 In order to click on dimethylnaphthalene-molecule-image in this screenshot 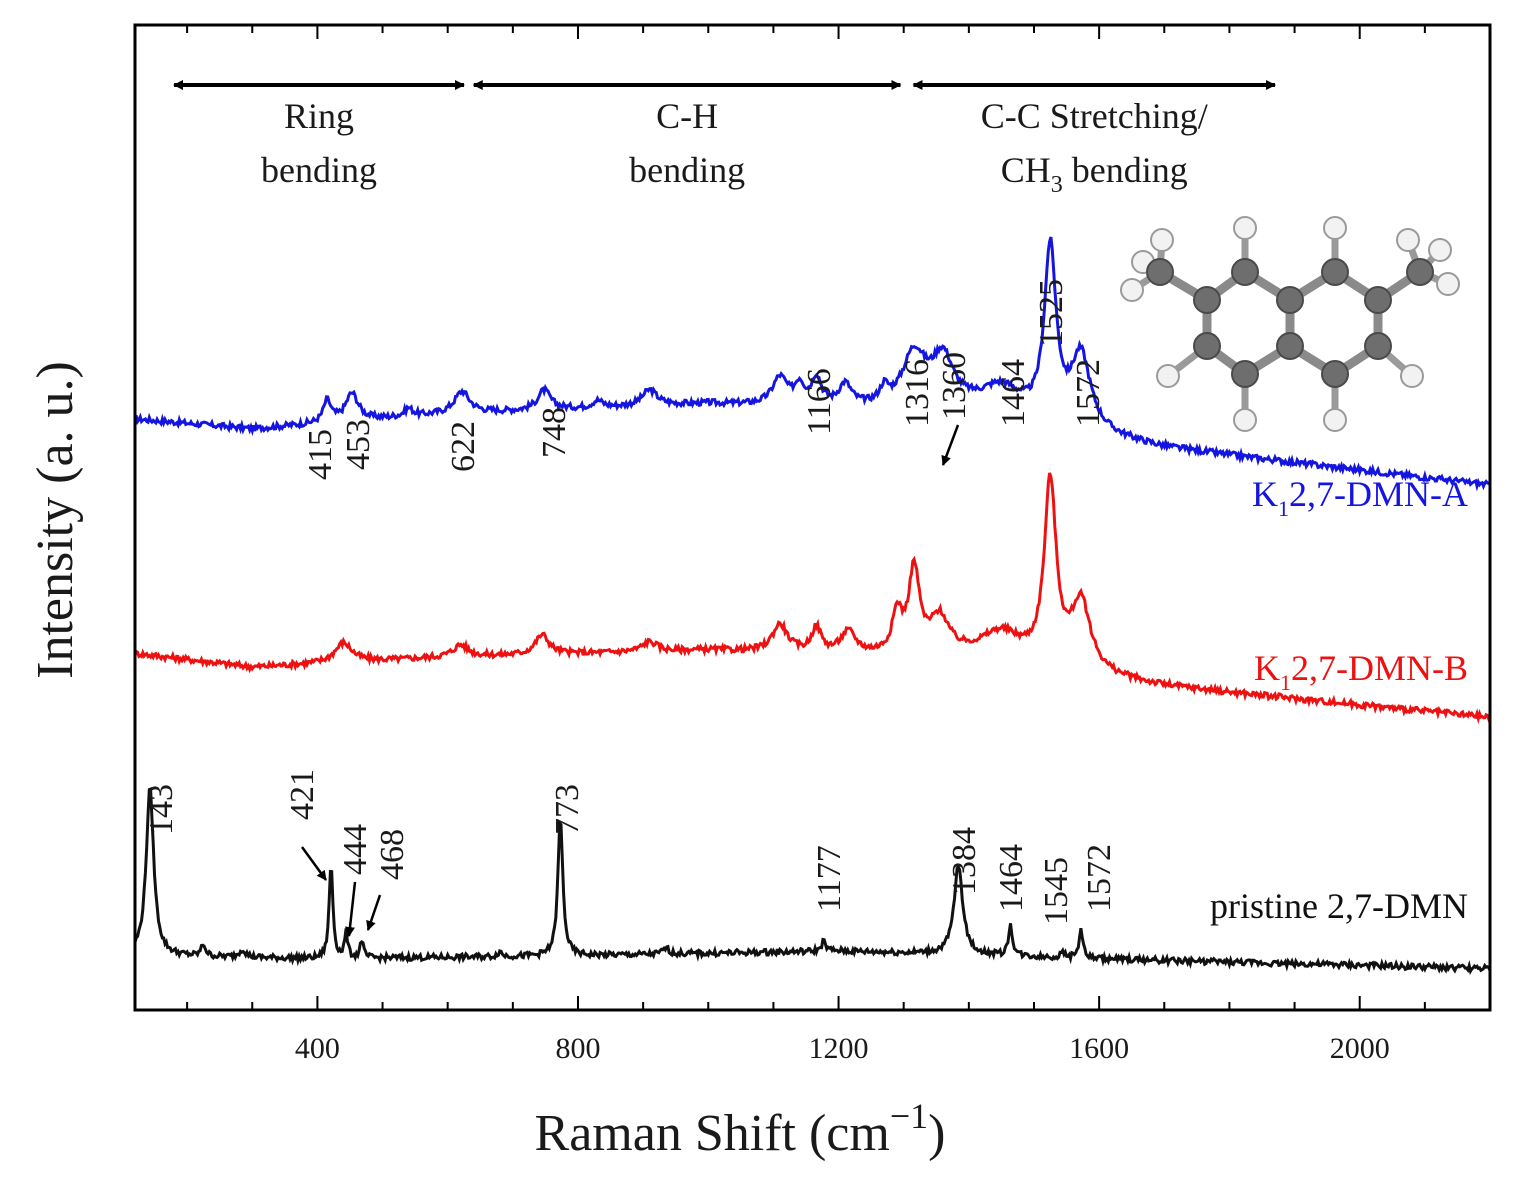, I will do `click(1290, 324)`.